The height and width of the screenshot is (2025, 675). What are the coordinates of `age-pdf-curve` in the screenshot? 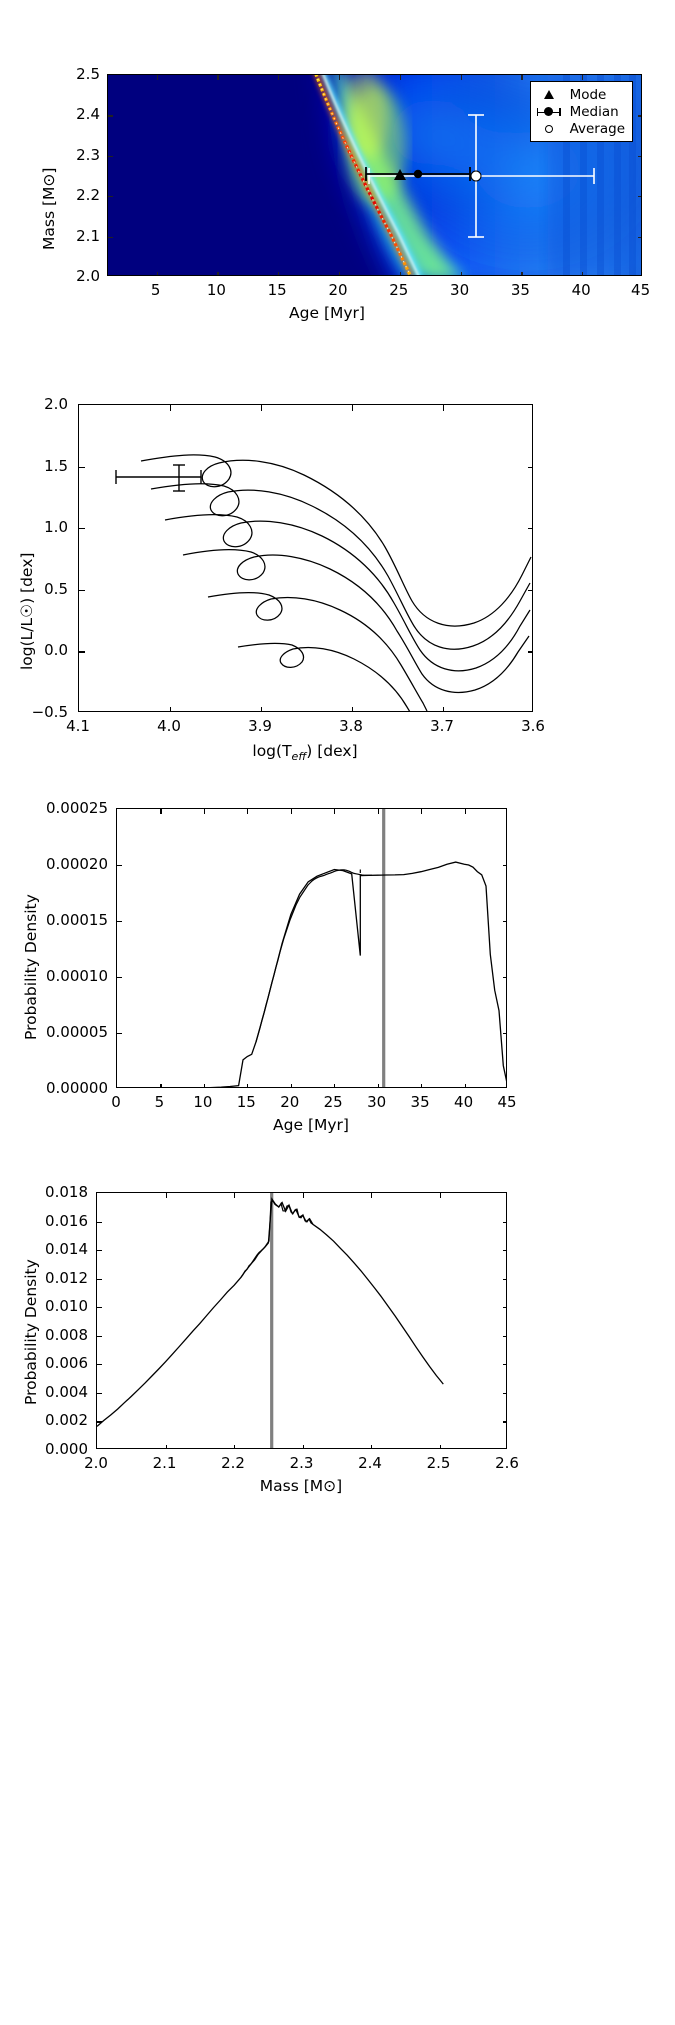 It's located at (358, 948).